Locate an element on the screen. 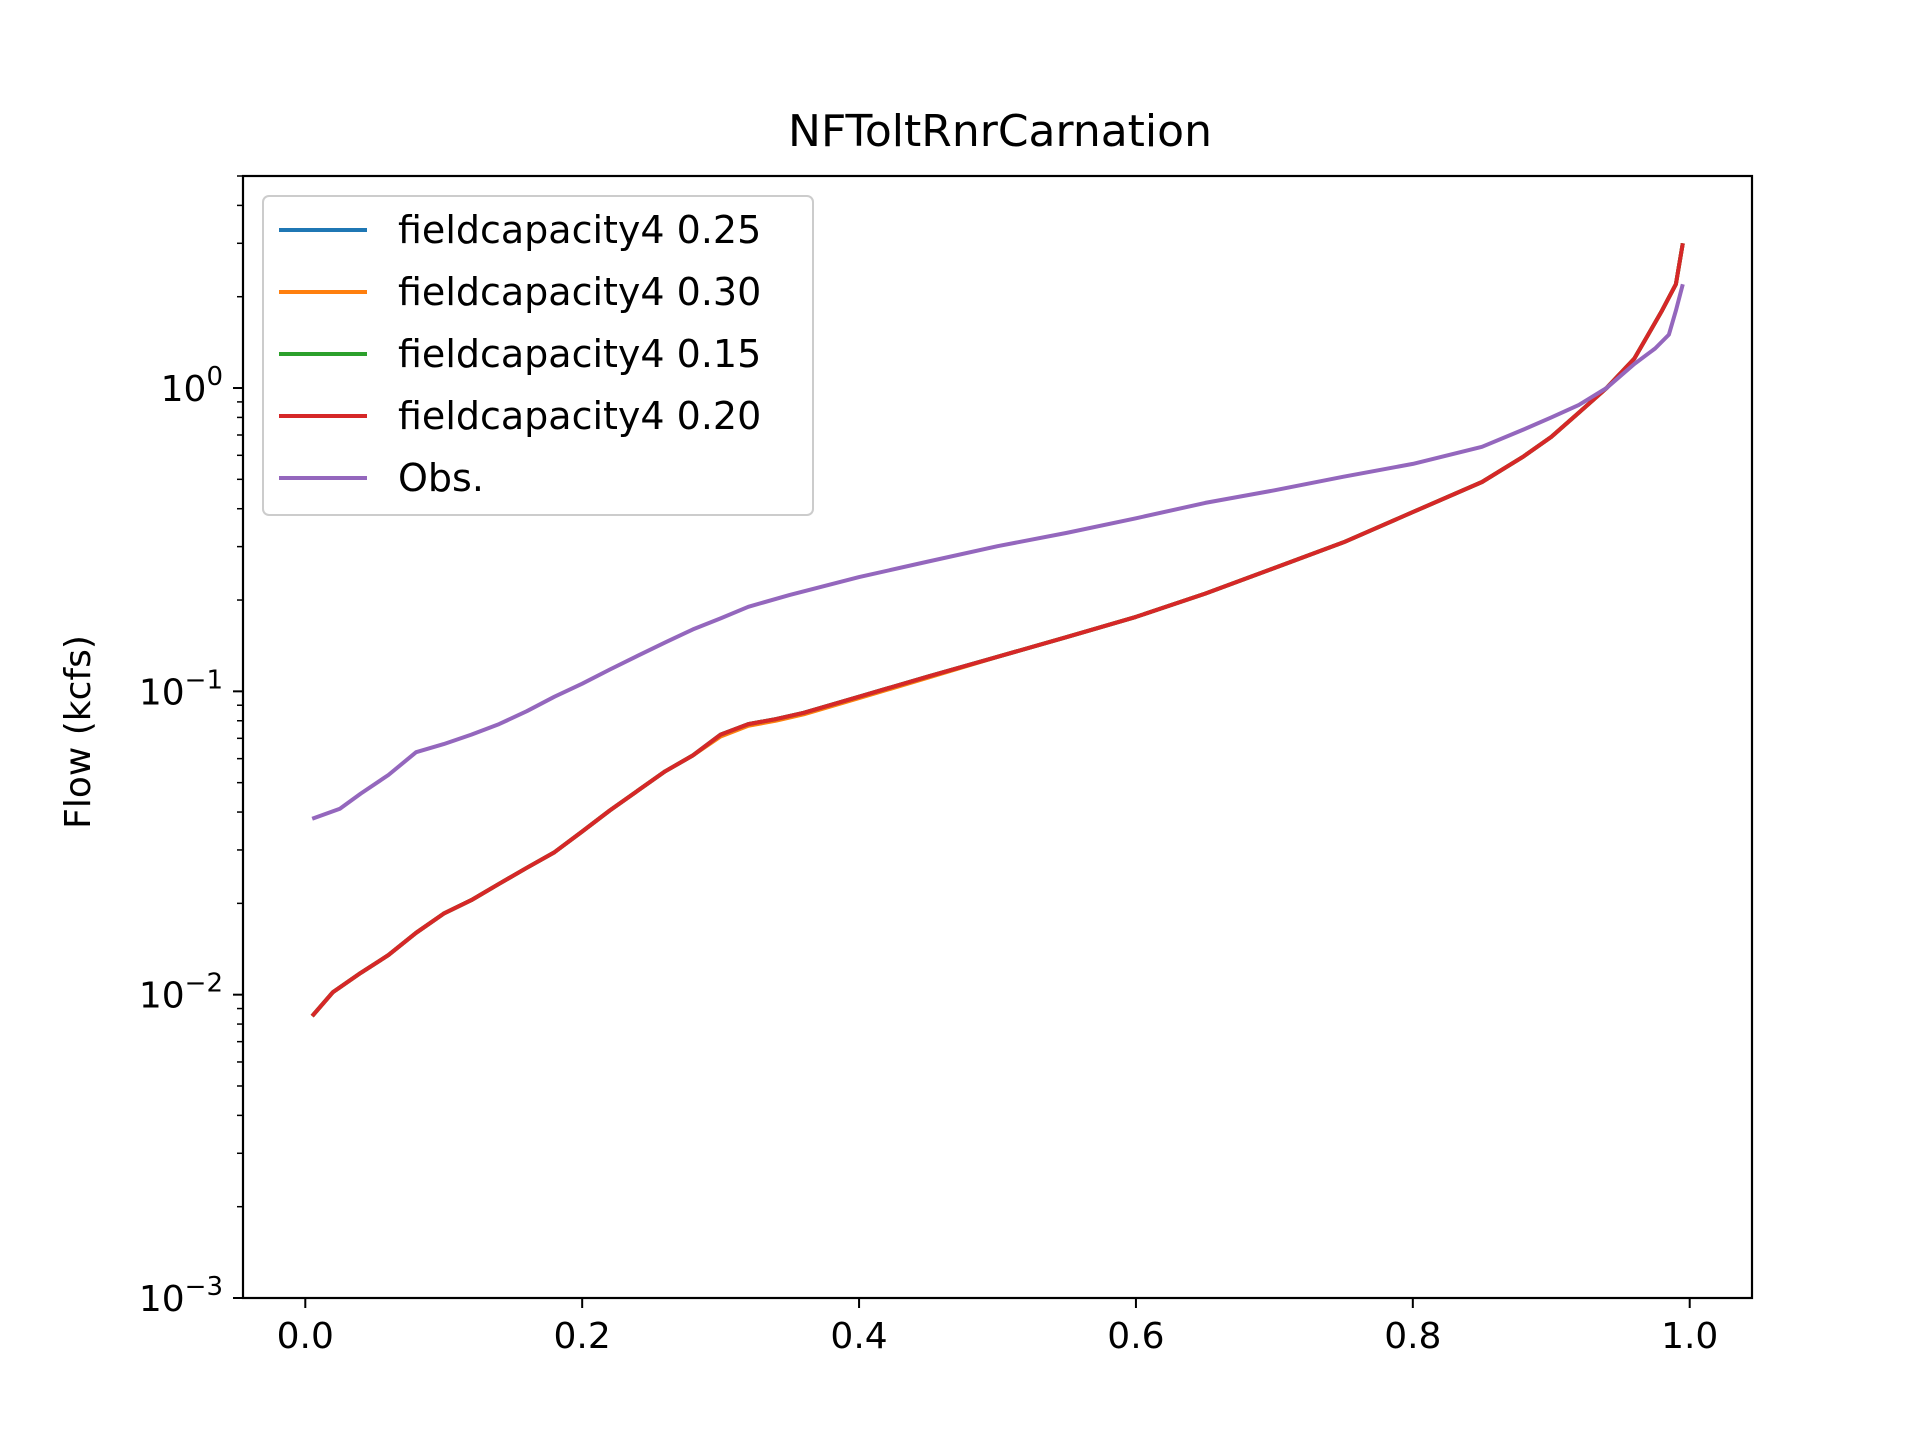 The height and width of the screenshot is (1440, 1920). y-tick-label: 10⁻³ is located at coordinates (181, 1296).